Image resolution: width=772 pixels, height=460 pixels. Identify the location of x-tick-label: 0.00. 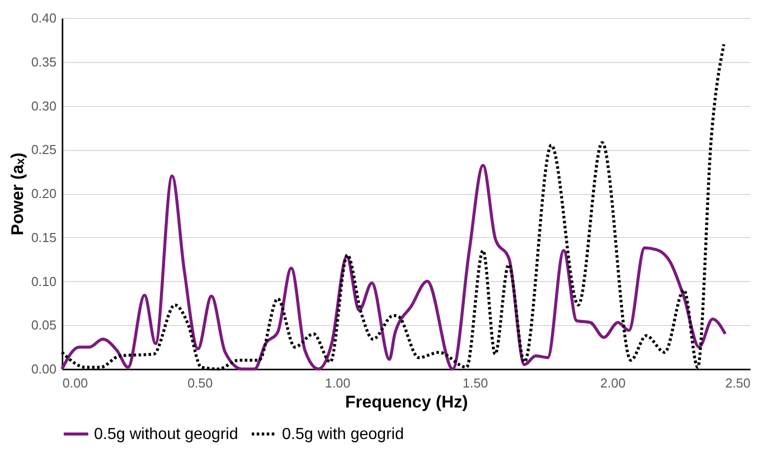
(75, 383).